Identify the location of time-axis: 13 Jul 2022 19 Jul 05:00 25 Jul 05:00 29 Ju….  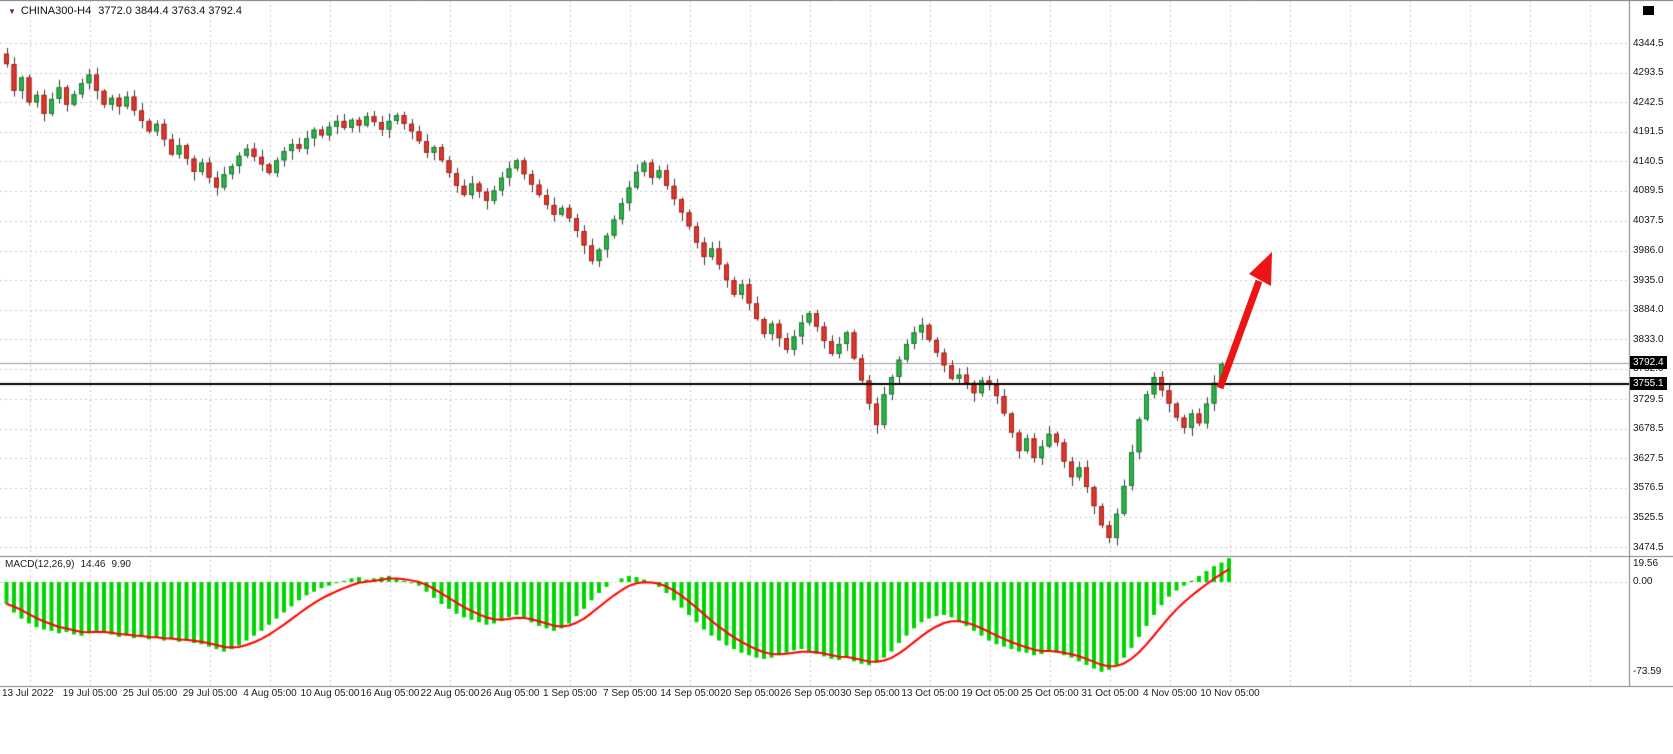
(814, 696).